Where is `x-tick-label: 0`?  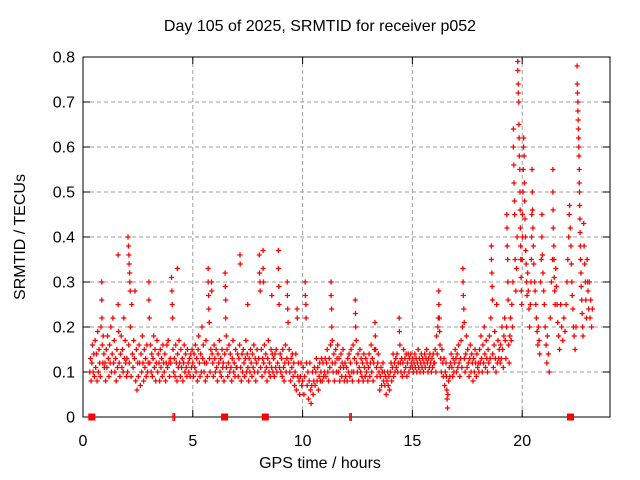
x-tick-label: 0 is located at coordinates (83, 441).